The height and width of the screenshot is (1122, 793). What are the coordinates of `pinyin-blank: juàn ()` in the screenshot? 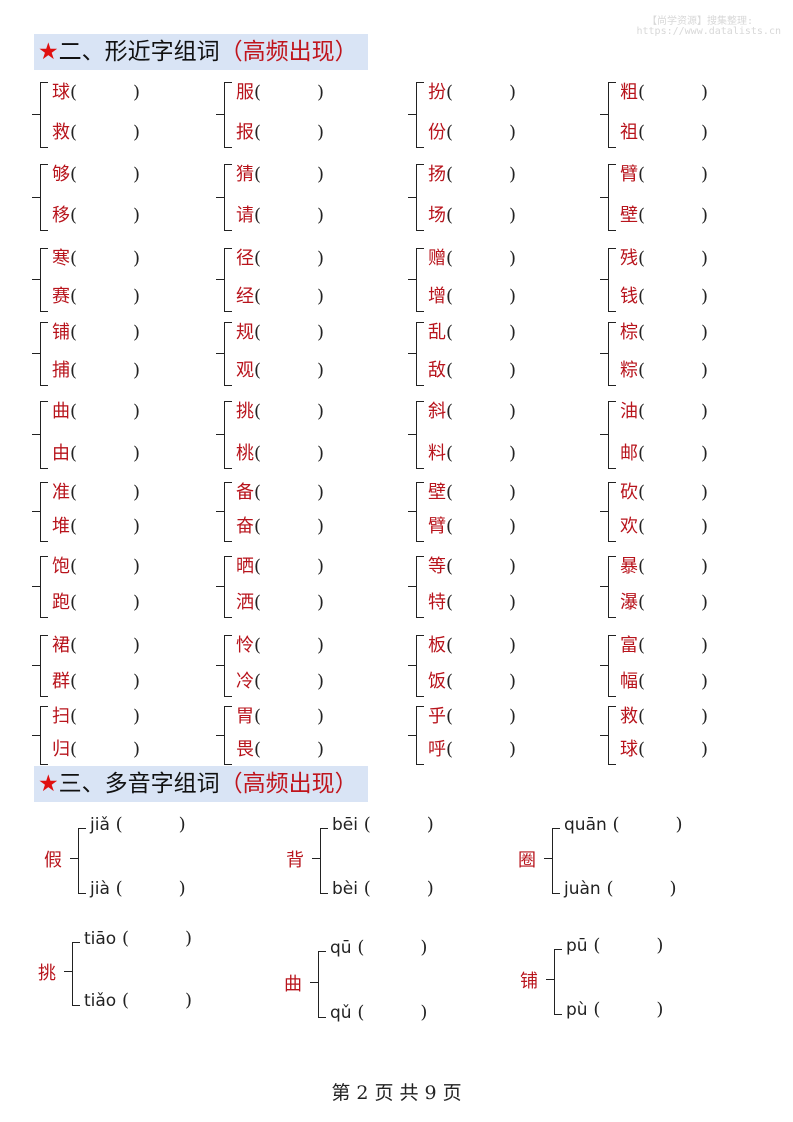 It's located at (620, 888).